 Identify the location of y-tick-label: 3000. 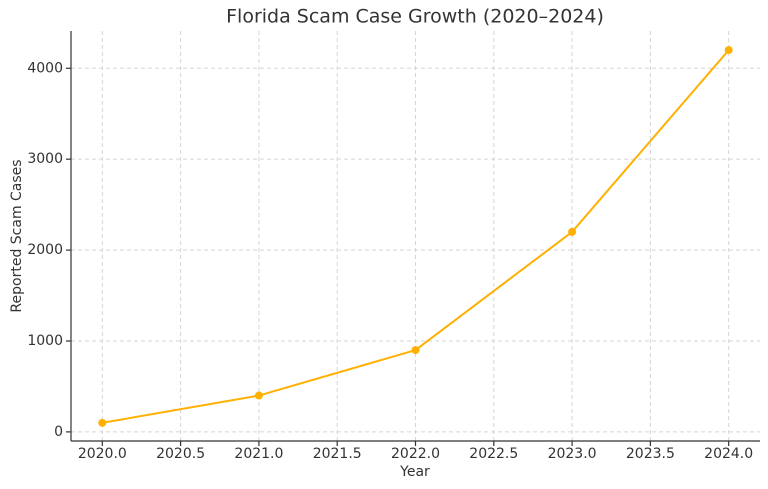
(45, 159).